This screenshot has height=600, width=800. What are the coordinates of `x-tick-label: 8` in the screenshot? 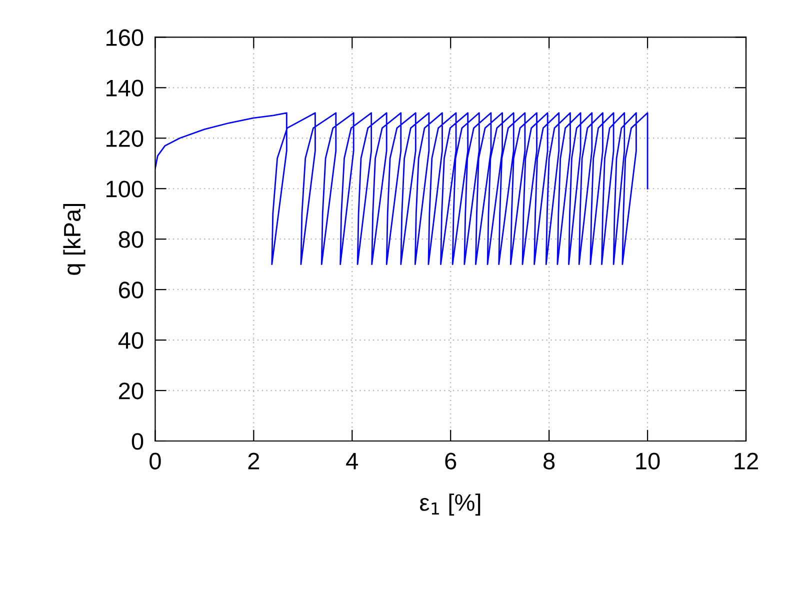 It's located at (549, 461).